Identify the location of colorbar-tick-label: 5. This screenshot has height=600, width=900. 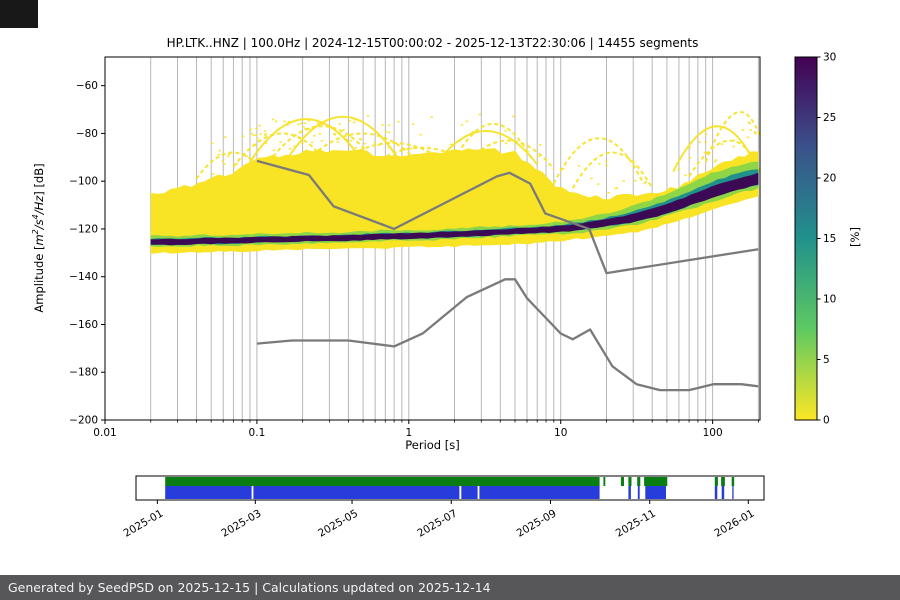
(826, 360).